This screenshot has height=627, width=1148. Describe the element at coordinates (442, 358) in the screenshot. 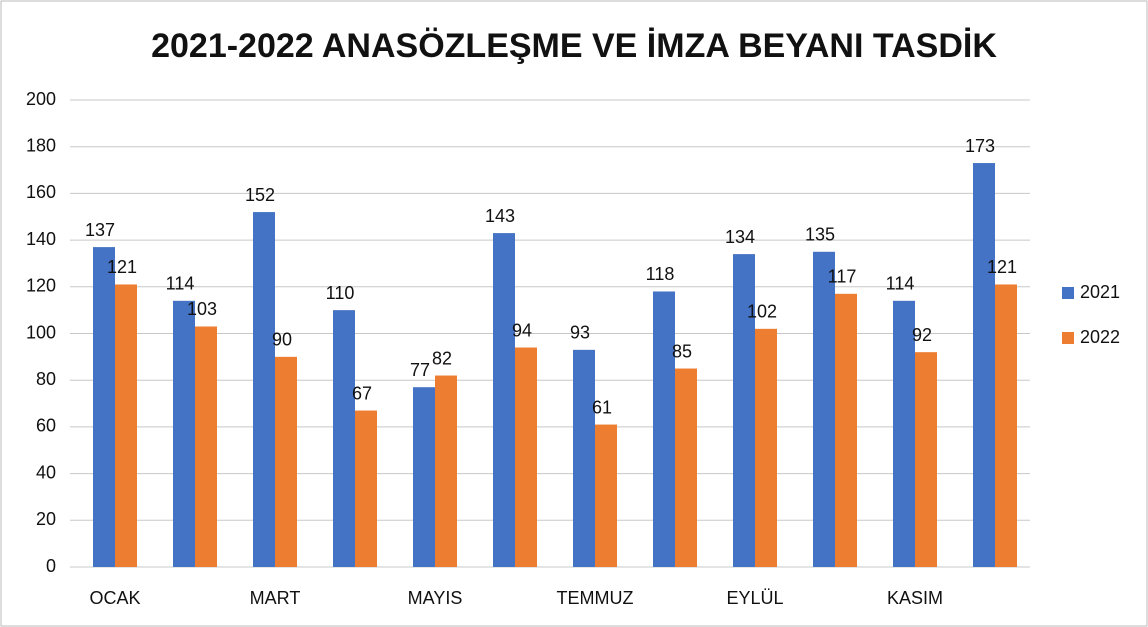

I see `data-label: 82` at that location.